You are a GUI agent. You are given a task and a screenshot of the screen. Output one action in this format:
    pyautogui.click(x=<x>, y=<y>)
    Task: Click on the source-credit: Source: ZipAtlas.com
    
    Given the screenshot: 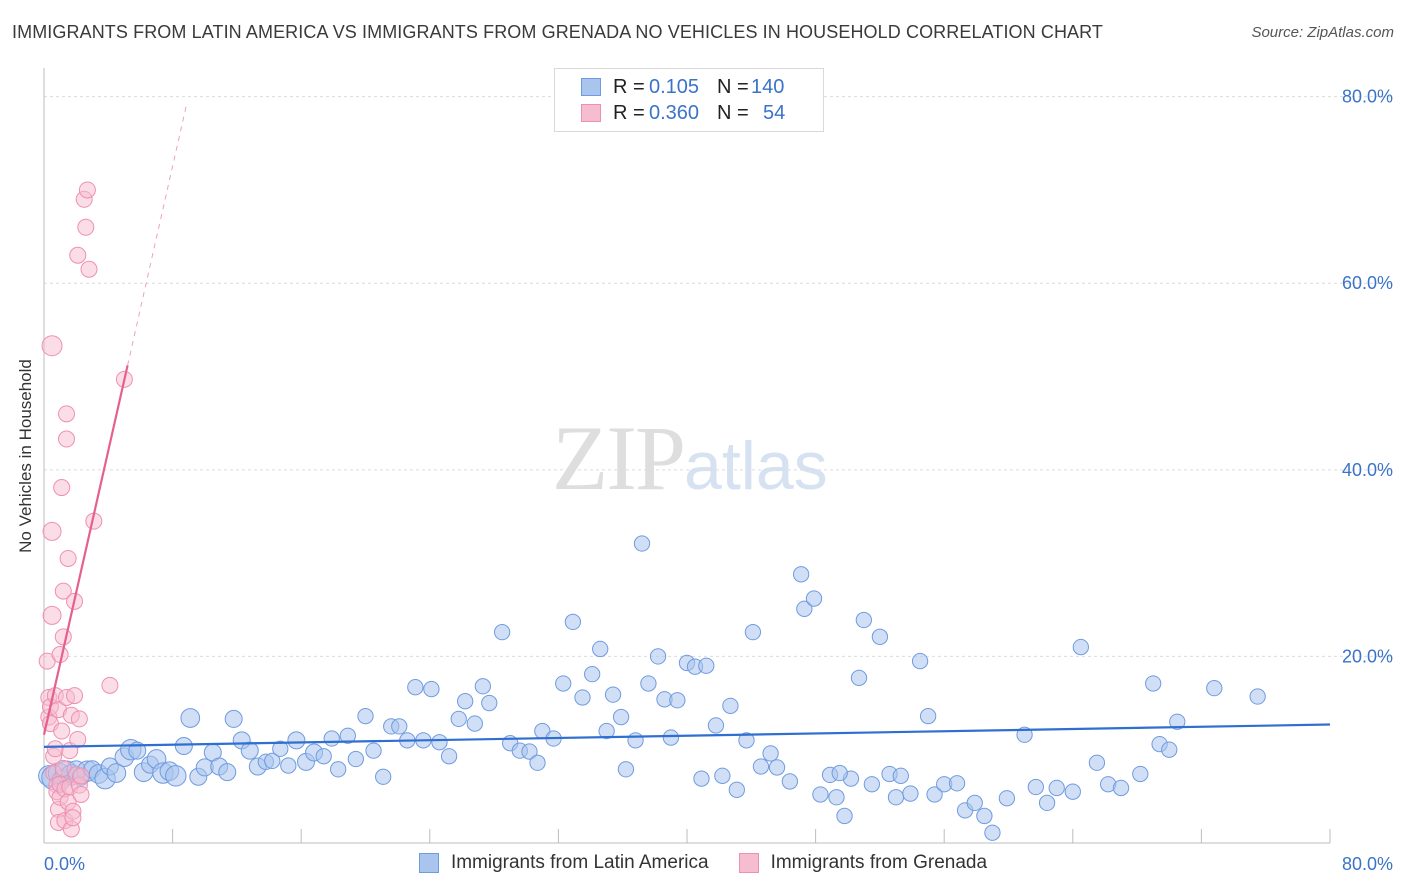 What is the action you would take?
    pyautogui.click(x=1322, y=32)
    